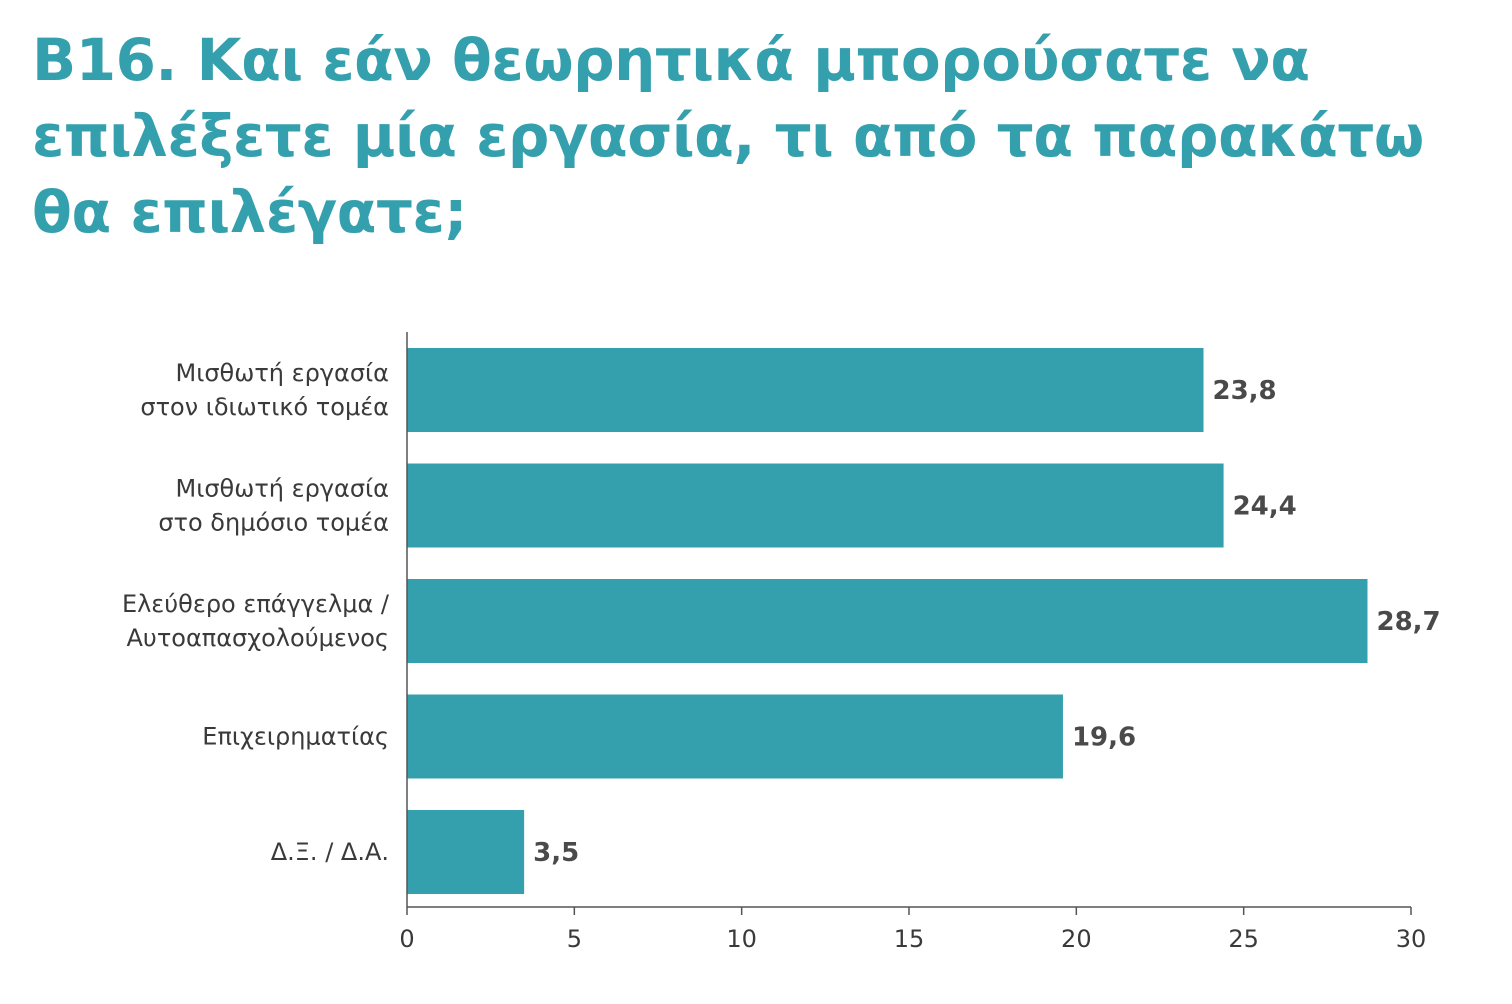 The width and height of the screenshot is (1512, 1004). What do you see at coordinates (556, 853) in the screenshot?
I see `data-label: 3,5` at bounding box center [556, 853].